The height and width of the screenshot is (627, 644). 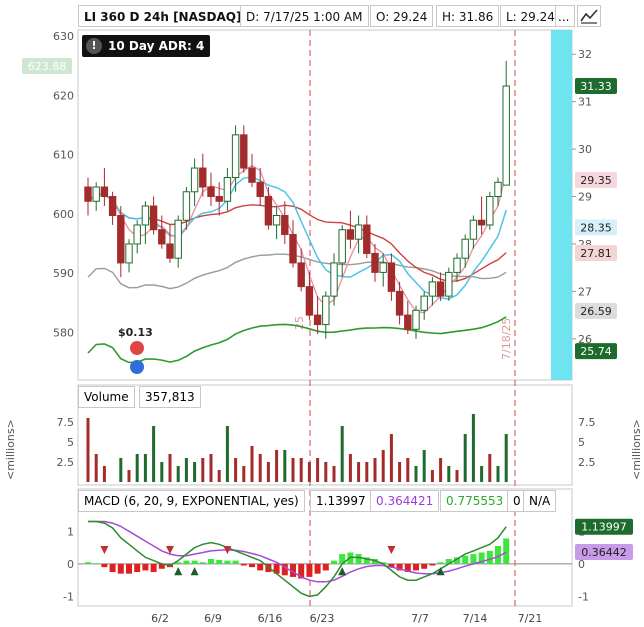 What do you see at coordinates (583, 596) in the screenshot?
I see `macd-right-tick: -1` at bounding box center [583, 596].